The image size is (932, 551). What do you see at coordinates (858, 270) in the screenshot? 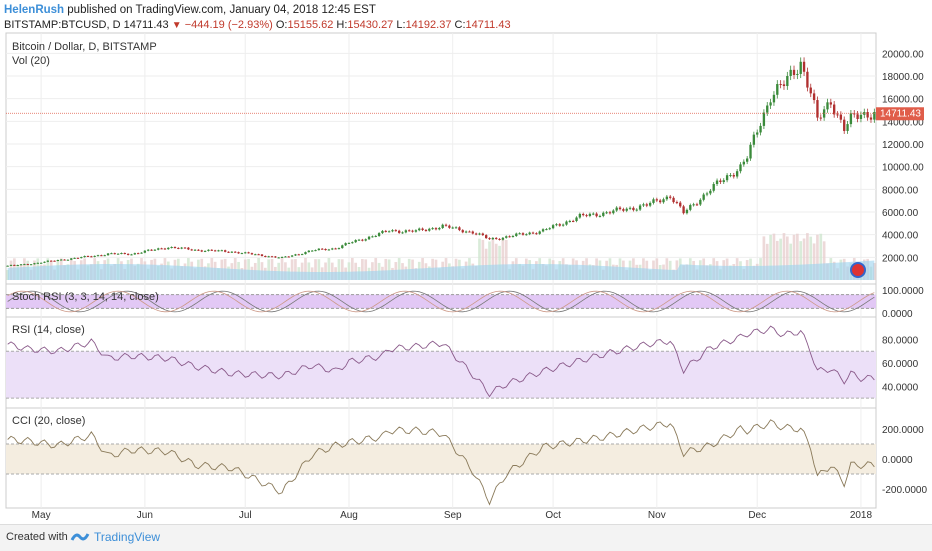
I see `us-flag-icon` at bounding box center [858, 270].